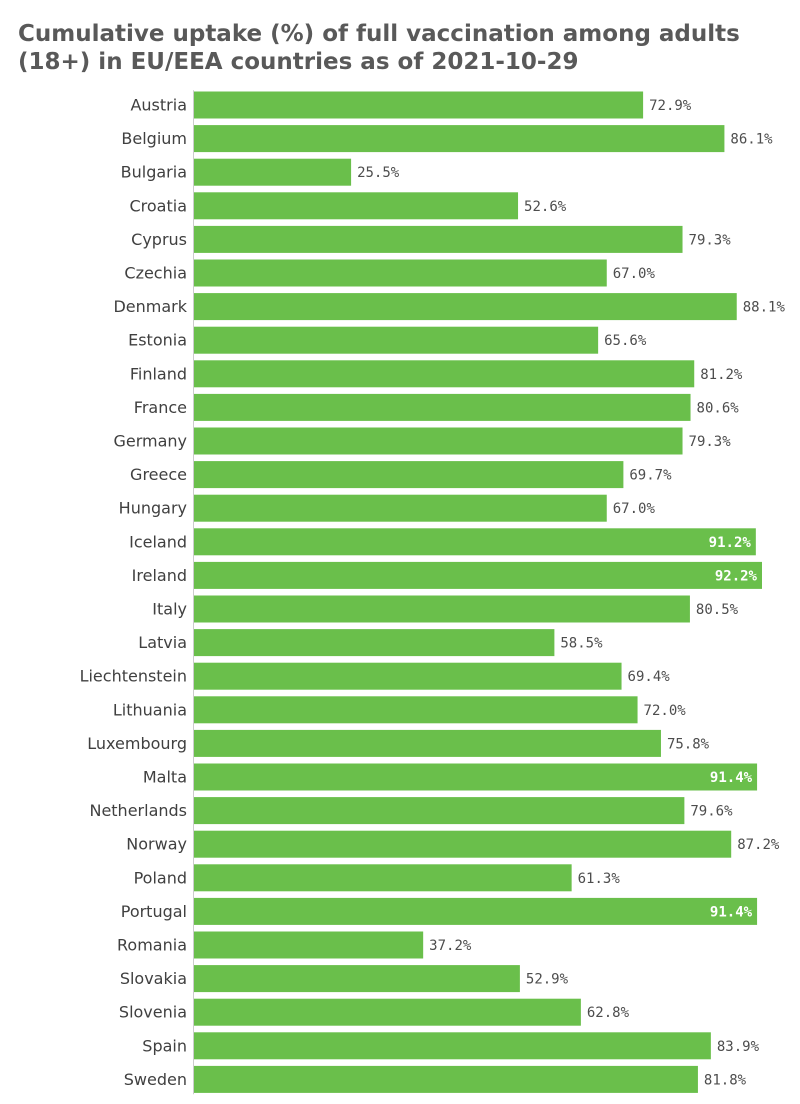  I want to click on data-label: 88.1%, so click(764, 308).